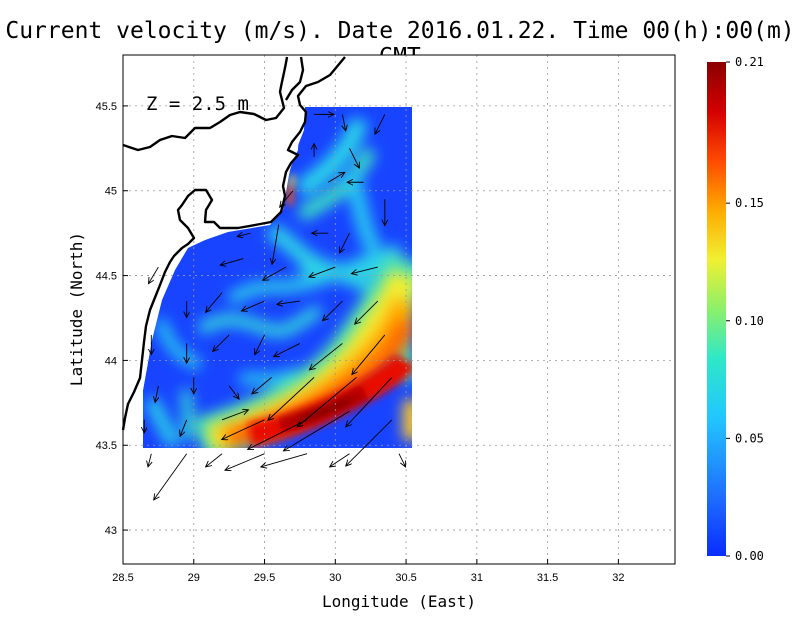 The width and height of the screenshot is (800, 618). What do you see at coordinates (106, 277) in the screenshot?
I see `y-tick-label: 44.5` at bounding box center [106, 277].